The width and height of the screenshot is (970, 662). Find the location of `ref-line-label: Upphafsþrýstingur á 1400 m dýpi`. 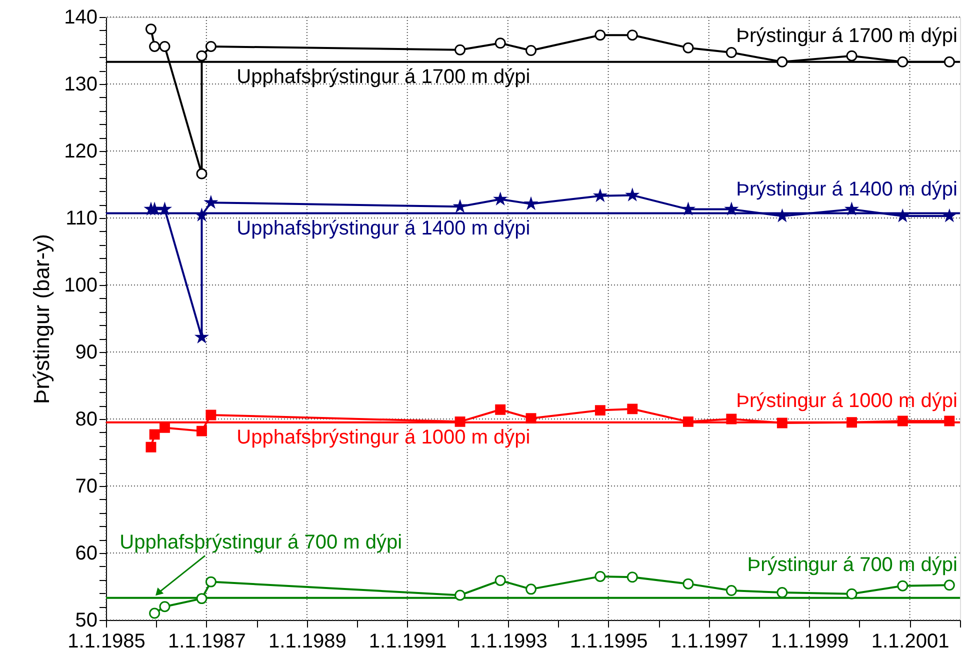

ref-line-label: Upphafsþrýstingur á 1400 m dýpi is located at coordinates (383, 228).